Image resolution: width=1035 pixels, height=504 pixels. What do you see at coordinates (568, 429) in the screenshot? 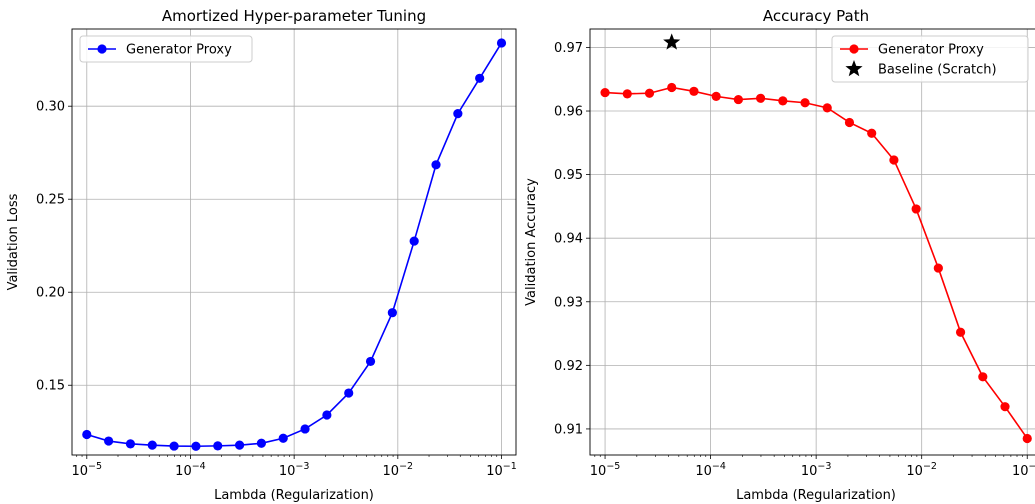
I see `y-tick-label: 0.91` at bounding box center [568, 429].